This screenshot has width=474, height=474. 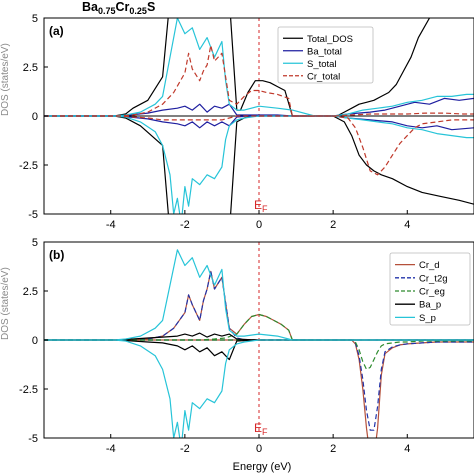 What do you see at coordinates (56, 31) in the screenshot?
I see `panel-a-label: (a)` at bounding box center [56, 31].